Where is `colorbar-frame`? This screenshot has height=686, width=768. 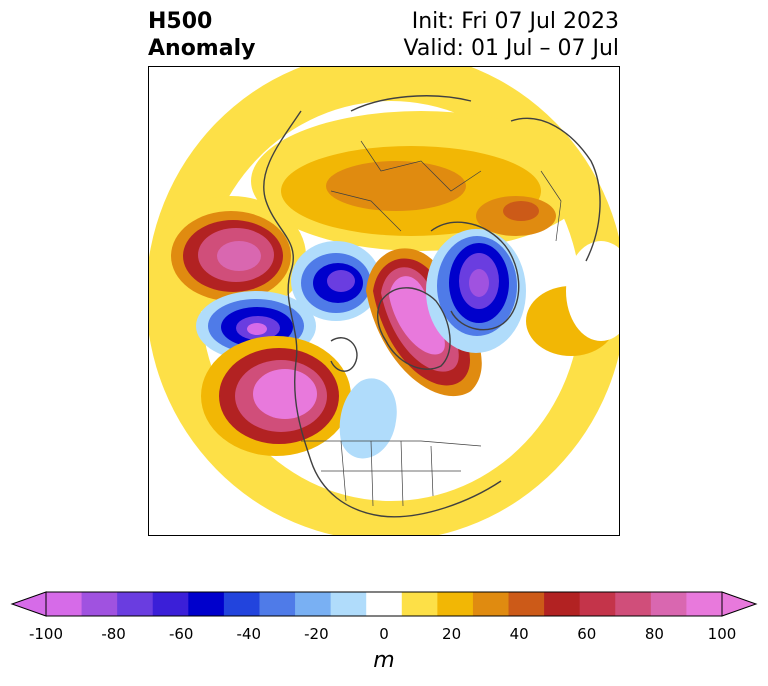
colorbar-frame is located at coordinates (384, 604).